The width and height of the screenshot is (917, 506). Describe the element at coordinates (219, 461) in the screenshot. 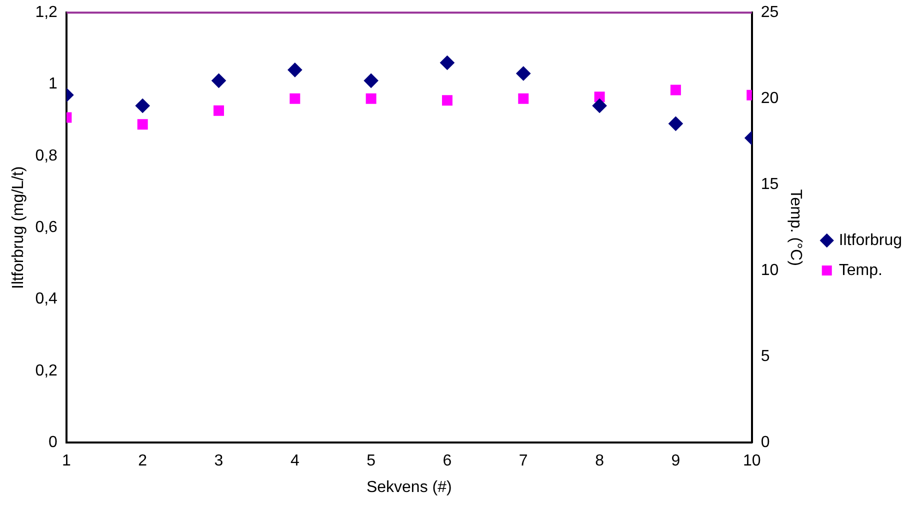

I see `x-tick-label: 3` at that location.